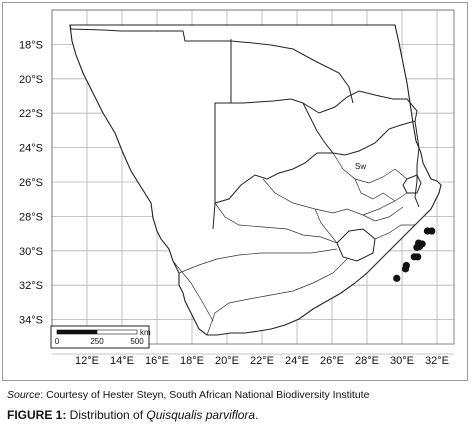  Describe the element at coordinates (31, 45) in the screenshot. I see `latitude-label: 18°S` at that location.